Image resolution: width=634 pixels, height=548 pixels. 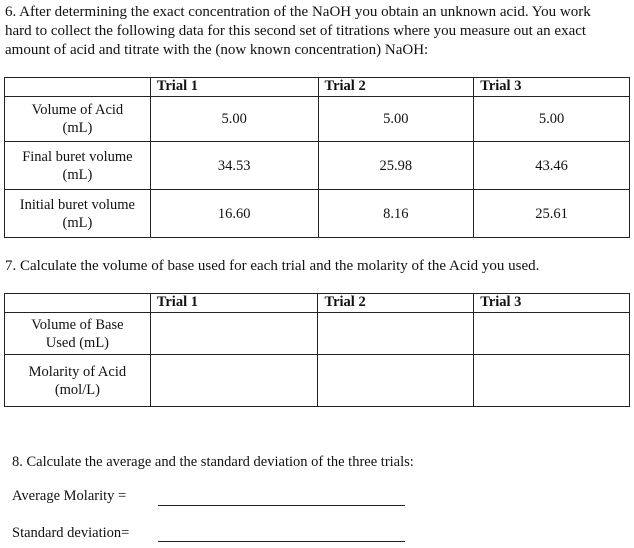 I want to click on row-label: Molarity of Acid (mol/L), so click(x=77, y=380).